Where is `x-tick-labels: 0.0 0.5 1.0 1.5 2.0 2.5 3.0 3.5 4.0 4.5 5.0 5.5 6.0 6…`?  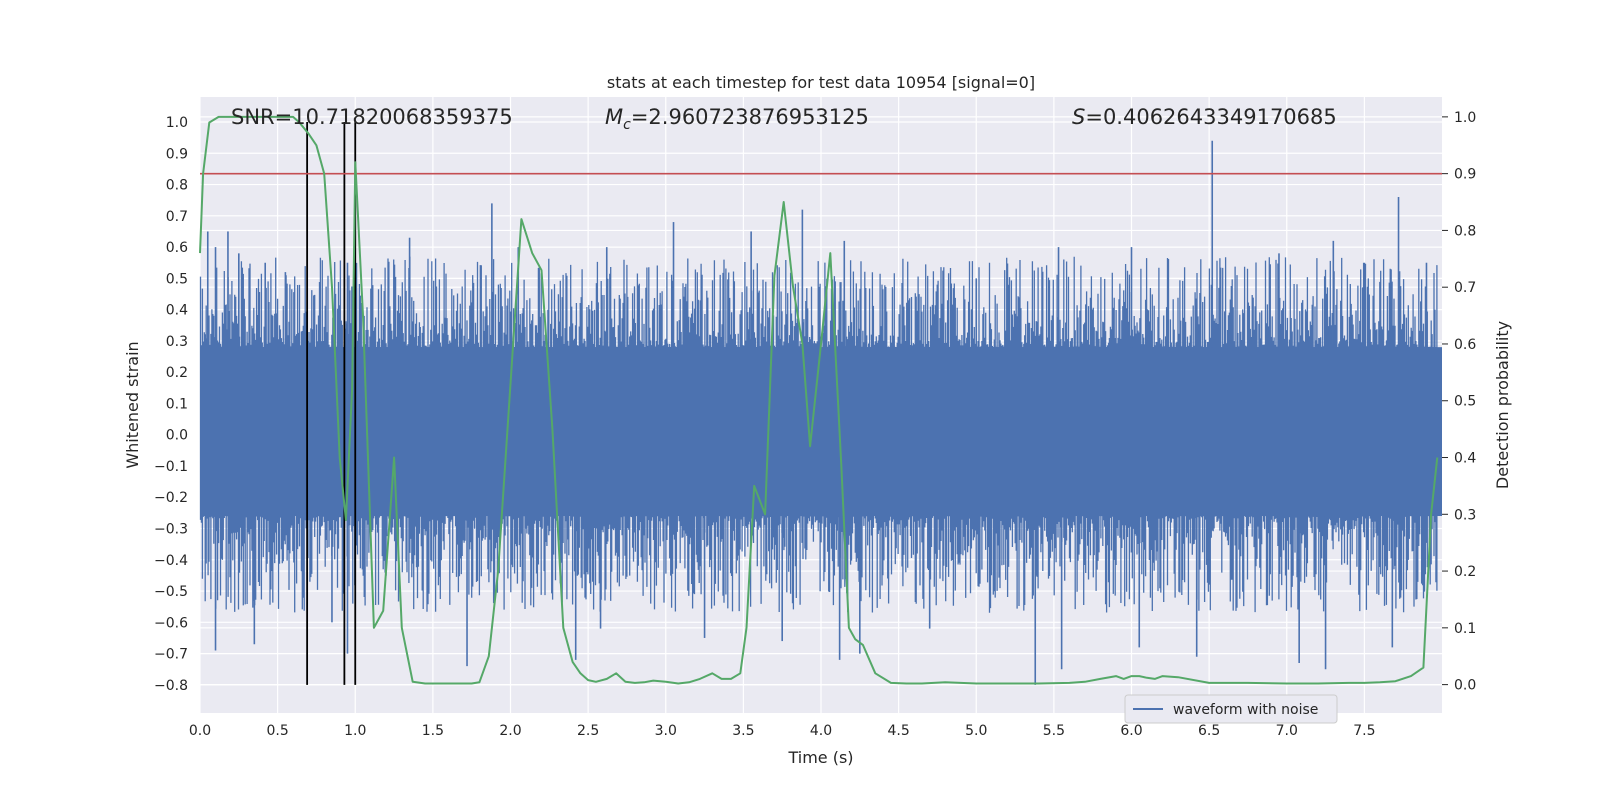
x-tick-labels: 0.0 0.5 1.0 1.5 2.0 2.5 3.0 3.5 4.0 4.5 5.0 5.5 6.0 6… is located at coordinates (782, 731).